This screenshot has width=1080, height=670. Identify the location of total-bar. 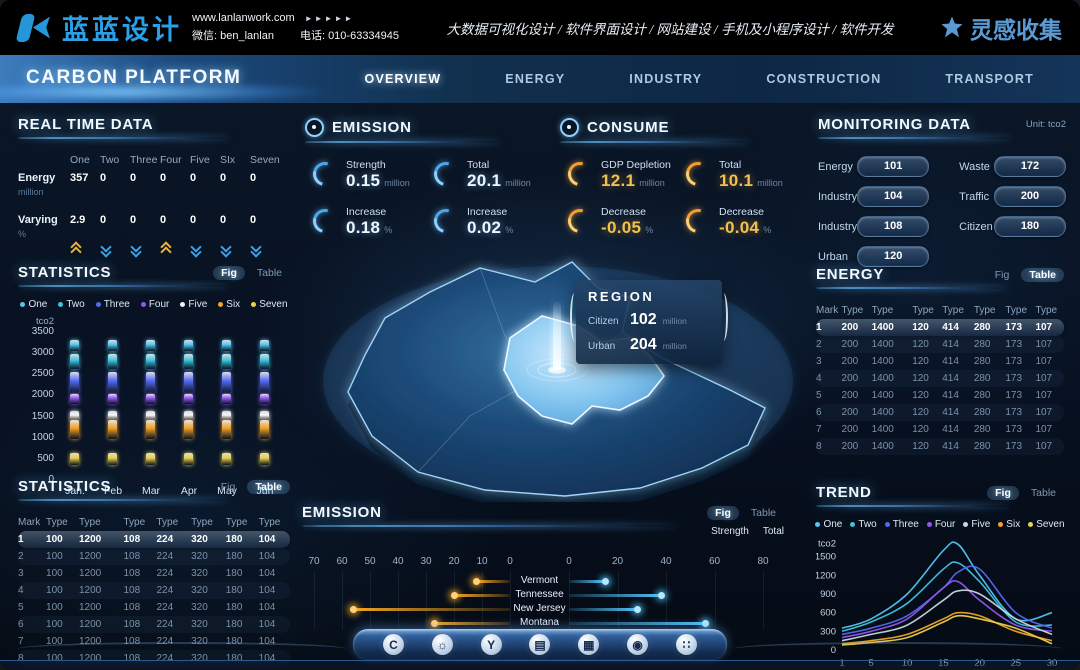
(587, 581).